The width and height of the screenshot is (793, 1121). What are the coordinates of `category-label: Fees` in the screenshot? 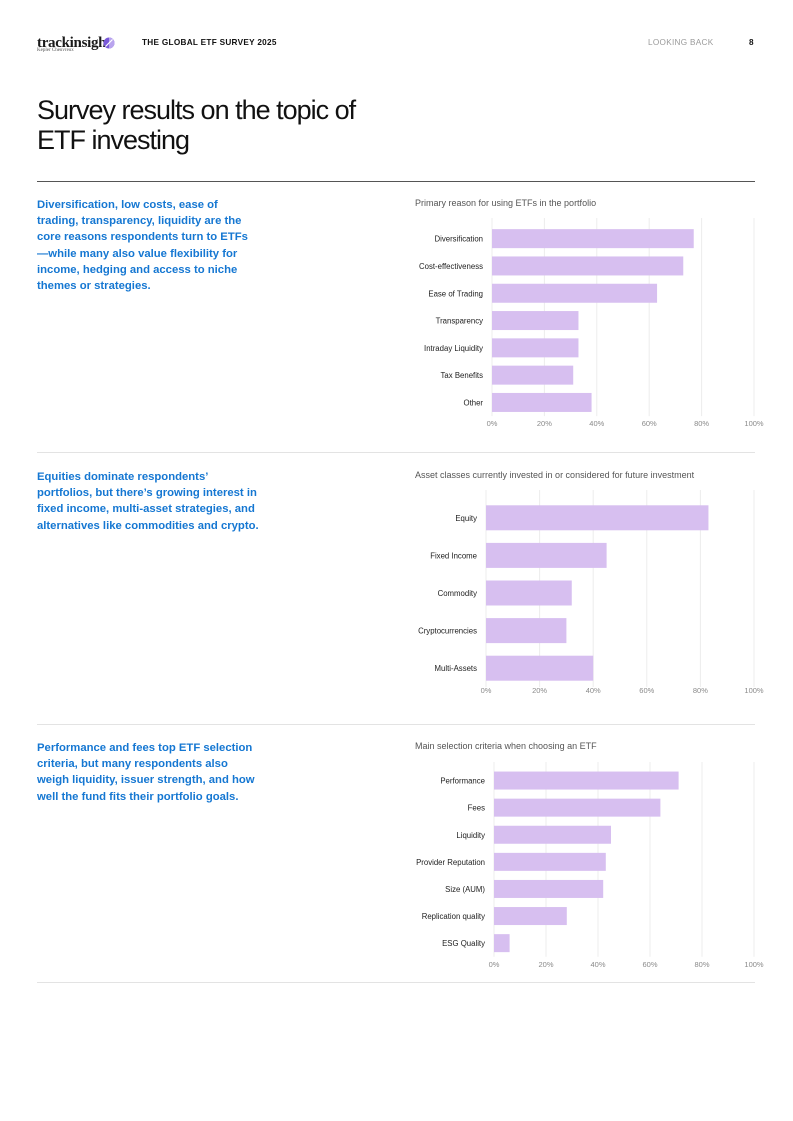 It's located at (476, 808).